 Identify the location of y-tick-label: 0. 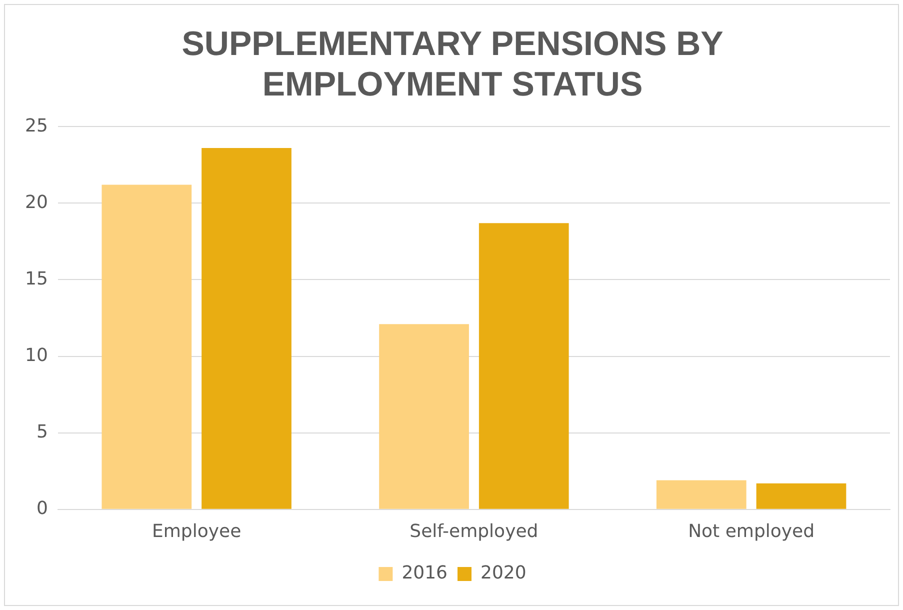
(42, 509).